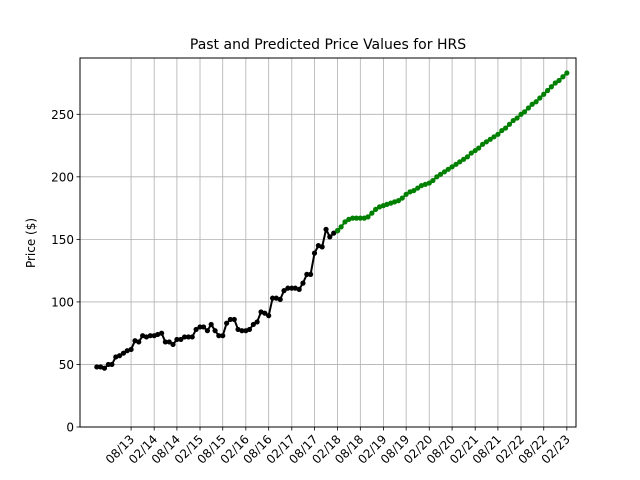 This screenshot has height=480, width=640. What do you see at coordinates (66, 365) in the screenshot?
I see `y-tick-label: 50` at bounding box center [66, 365].